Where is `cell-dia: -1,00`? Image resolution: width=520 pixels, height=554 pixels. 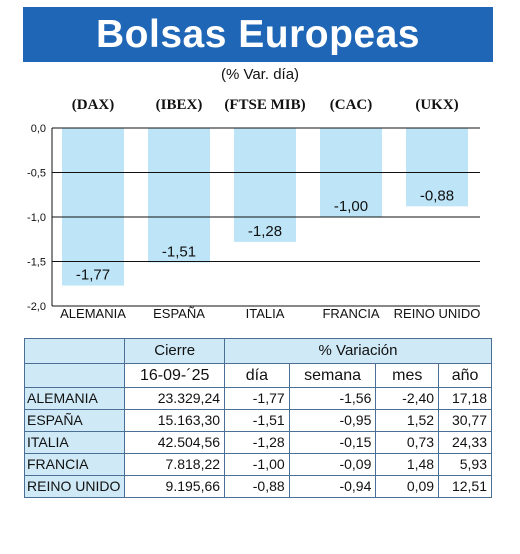 cell-dia: -1,00 is located at coordinates (257, 464).